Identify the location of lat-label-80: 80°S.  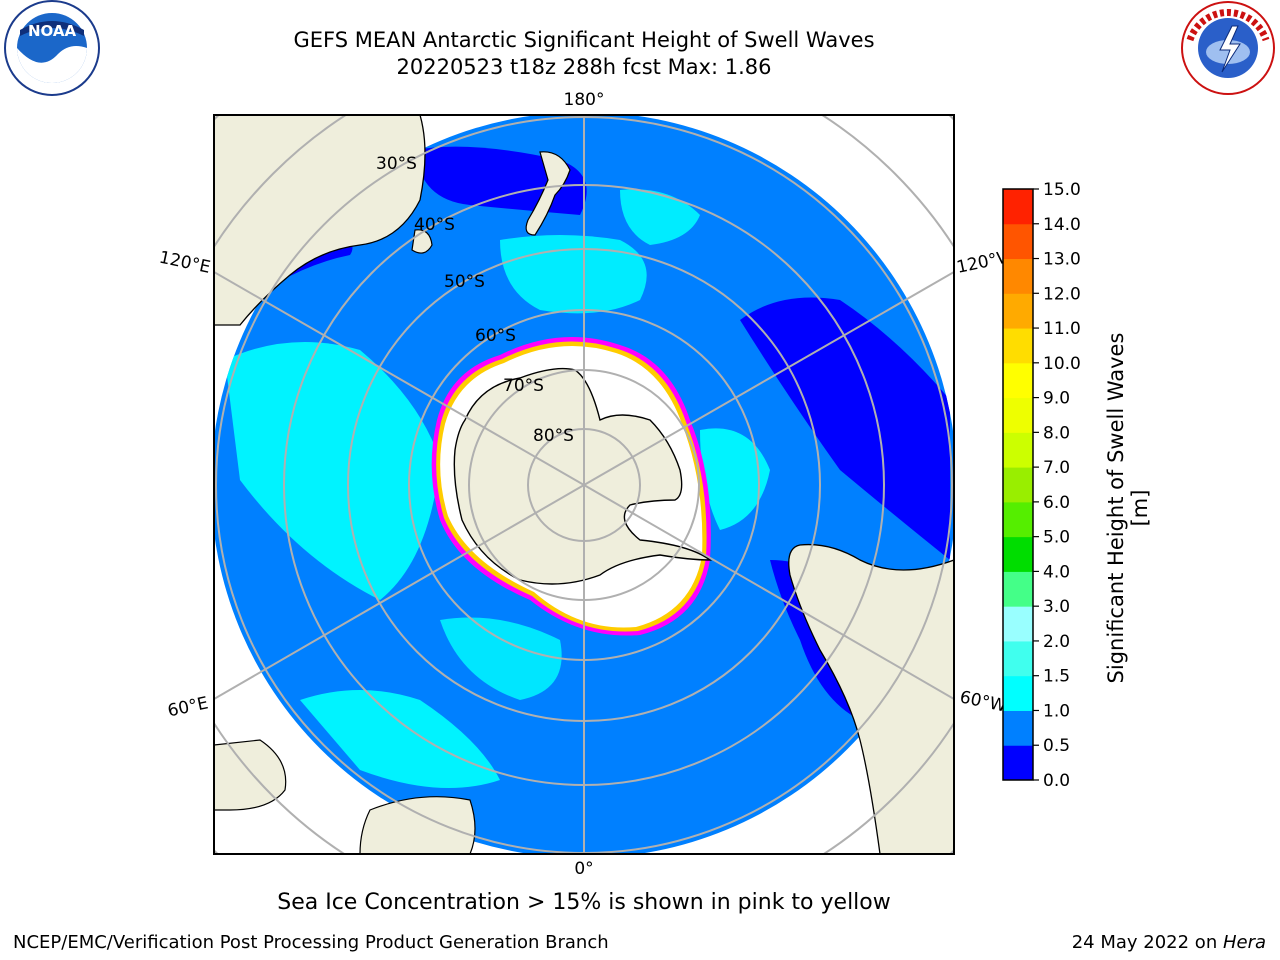
(553, 436).